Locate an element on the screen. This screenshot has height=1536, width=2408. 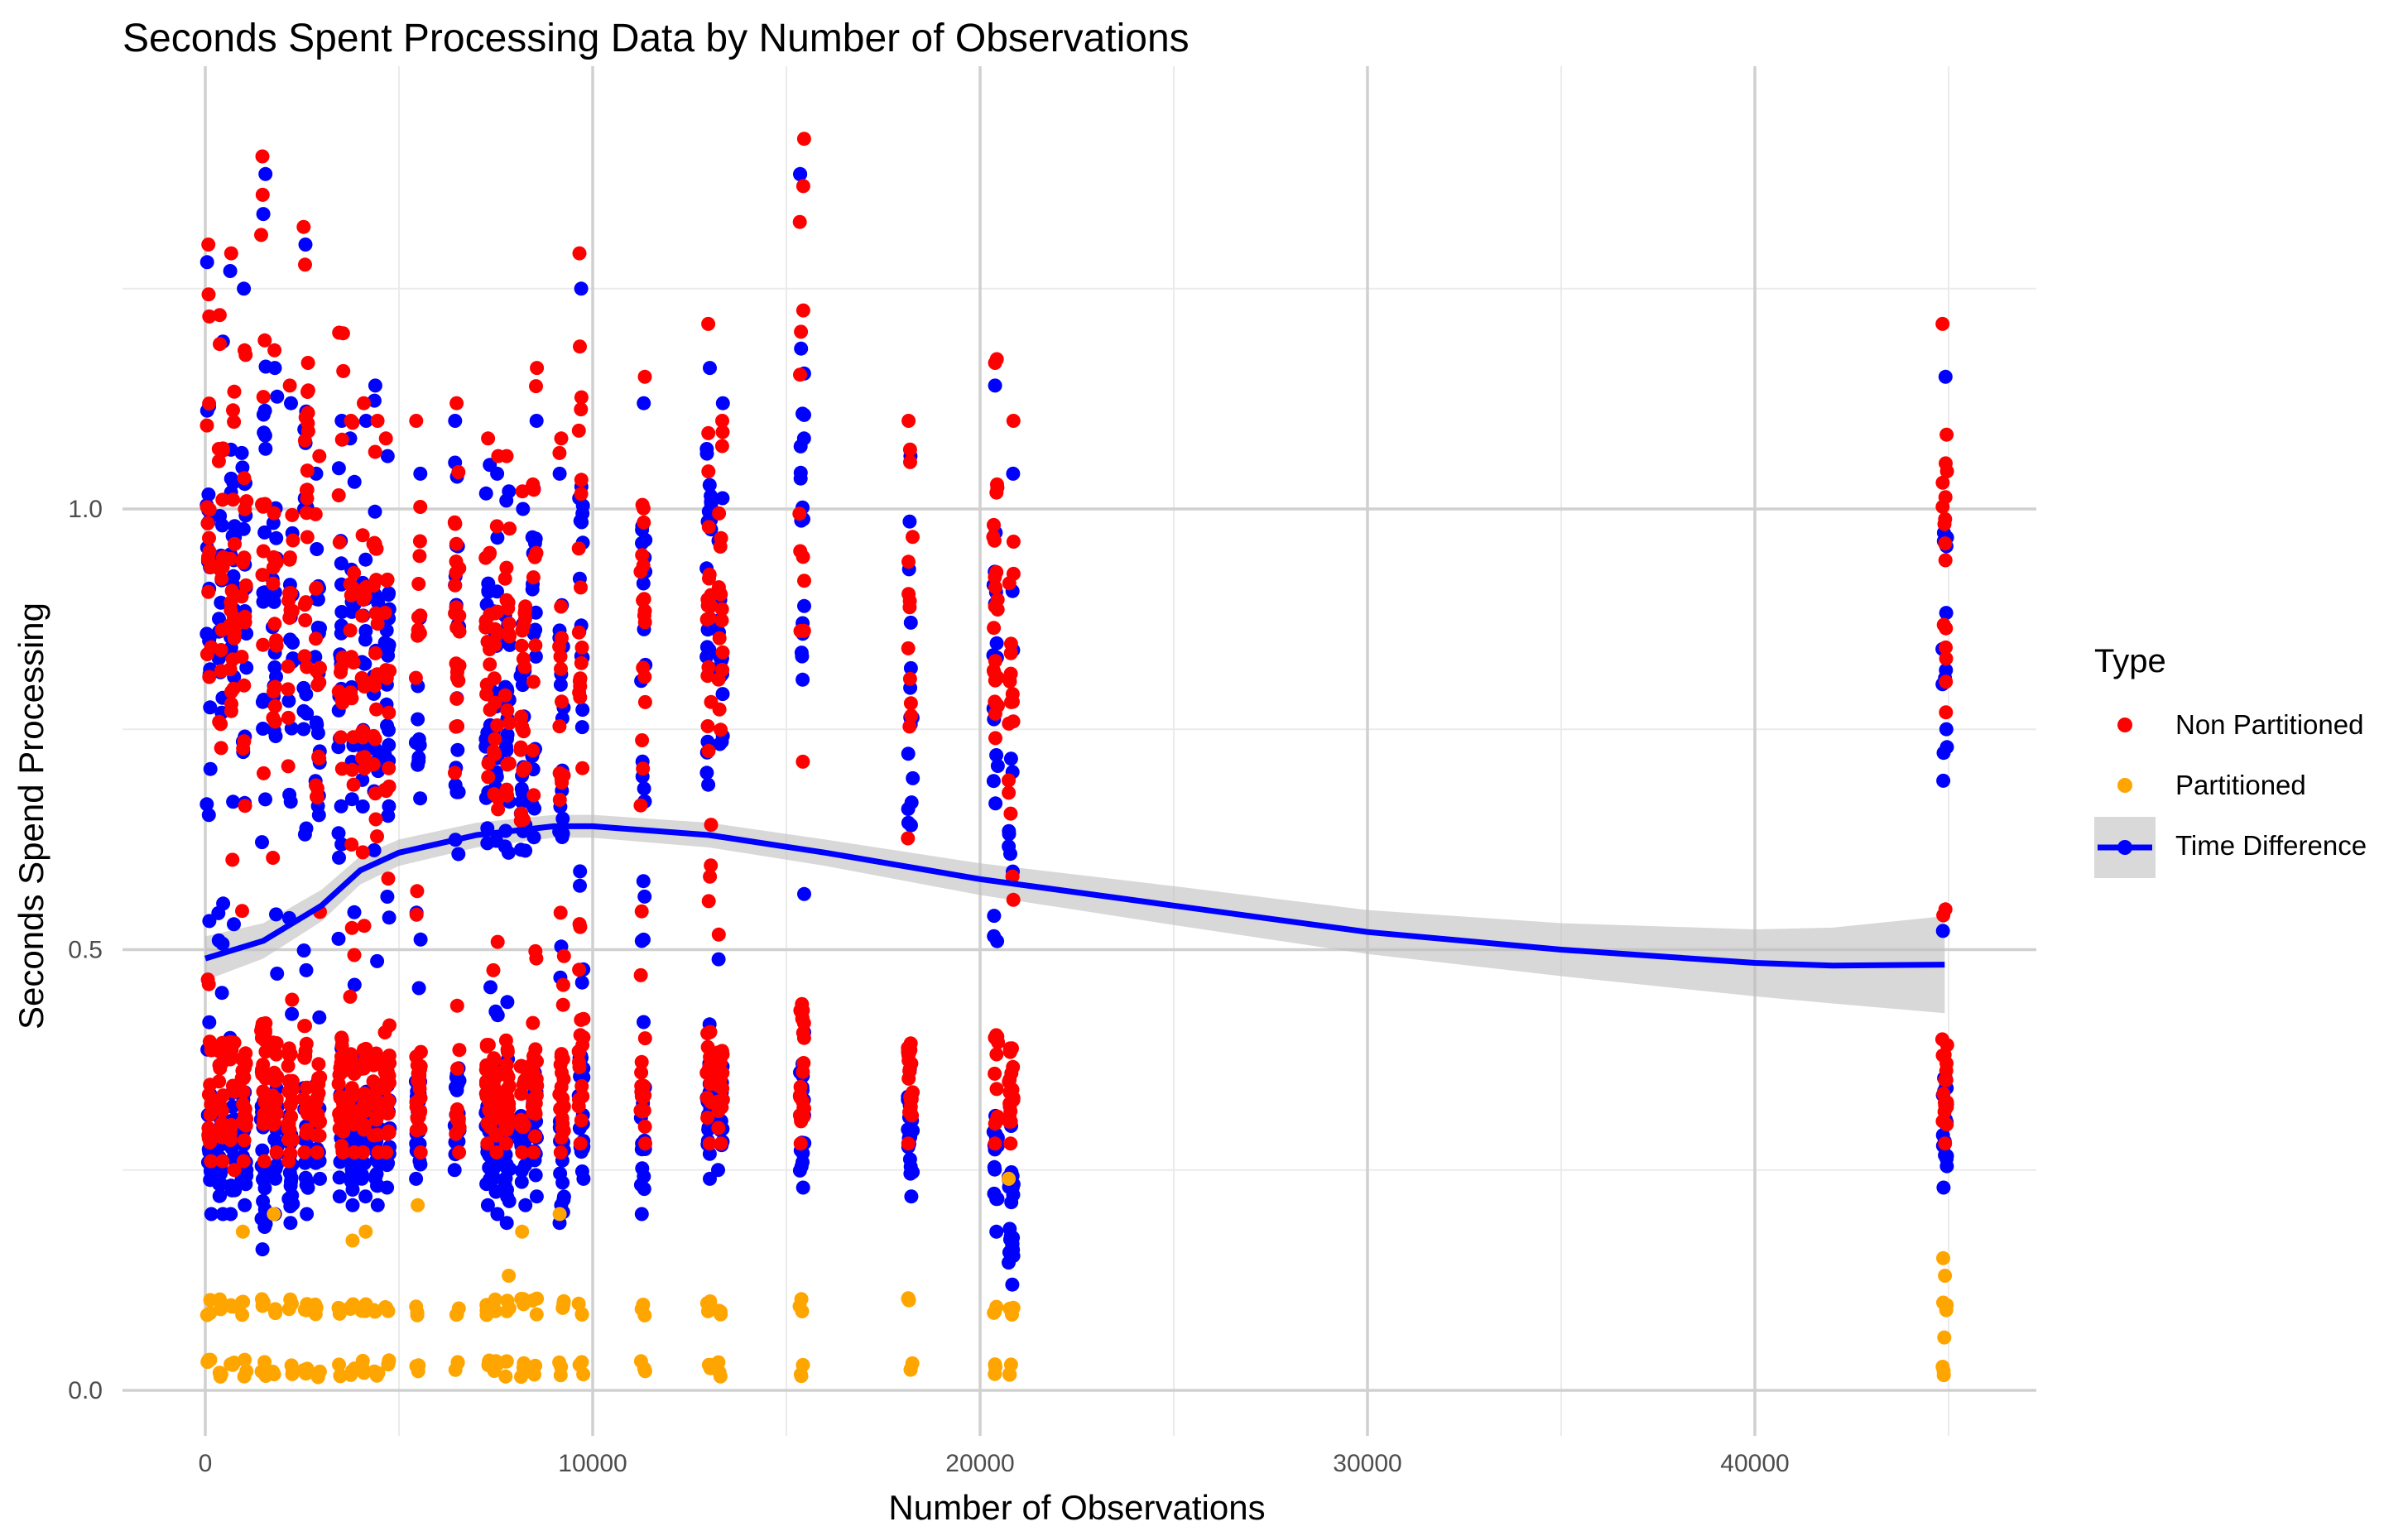
x-tick-label: 10000 is located at coordinates (592, 1463).